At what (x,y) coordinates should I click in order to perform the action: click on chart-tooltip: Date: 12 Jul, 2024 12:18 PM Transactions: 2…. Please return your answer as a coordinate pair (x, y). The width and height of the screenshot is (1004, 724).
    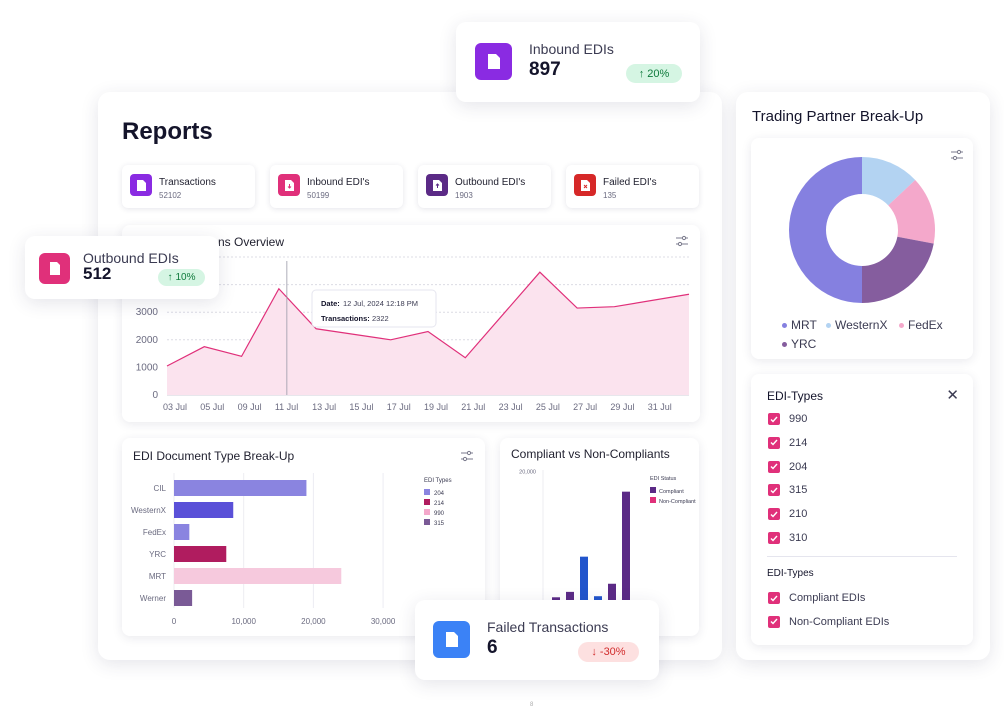
    Looking at the image, I should click on (374, 308).